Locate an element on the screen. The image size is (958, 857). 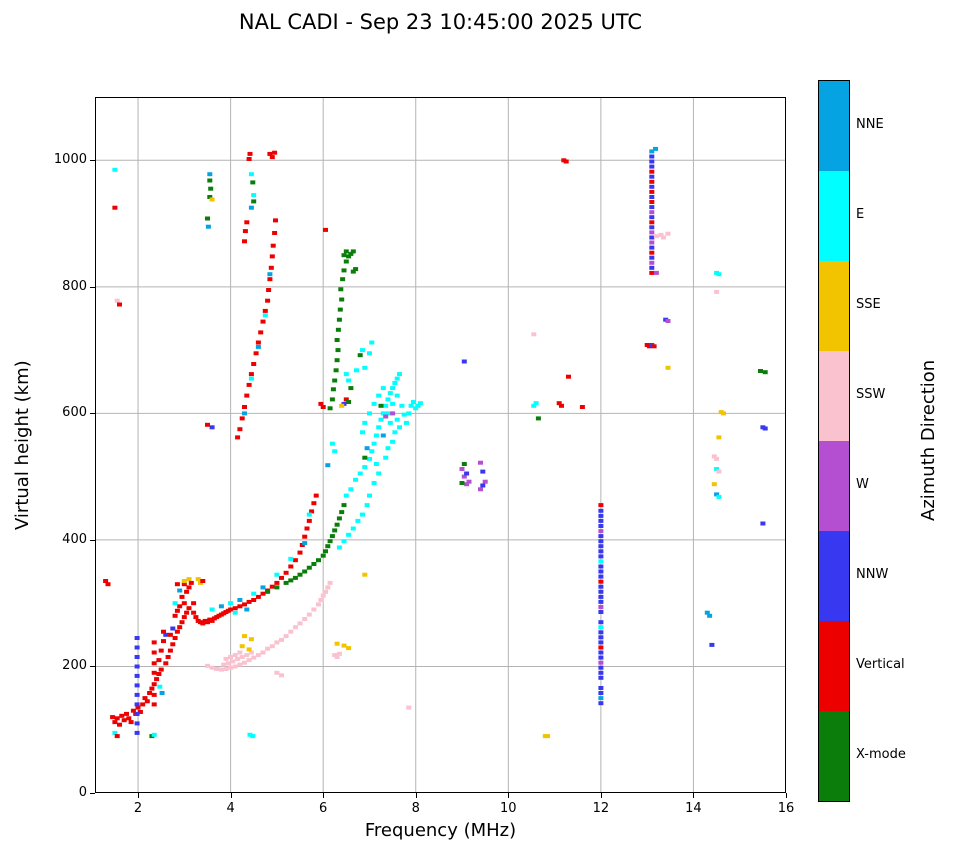
colorbar-segment-NNW is located at coordinates (834, 576).